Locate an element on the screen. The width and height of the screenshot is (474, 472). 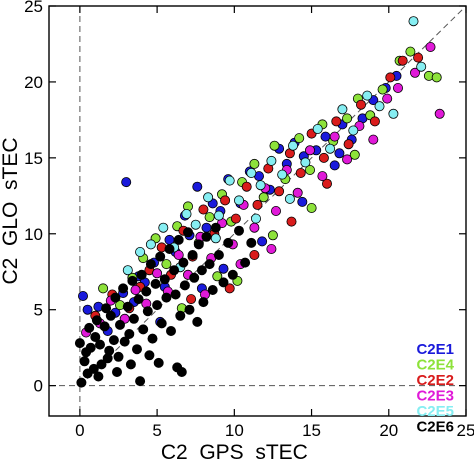
x-tick-label: 5 is located at coordinates (156, 430).